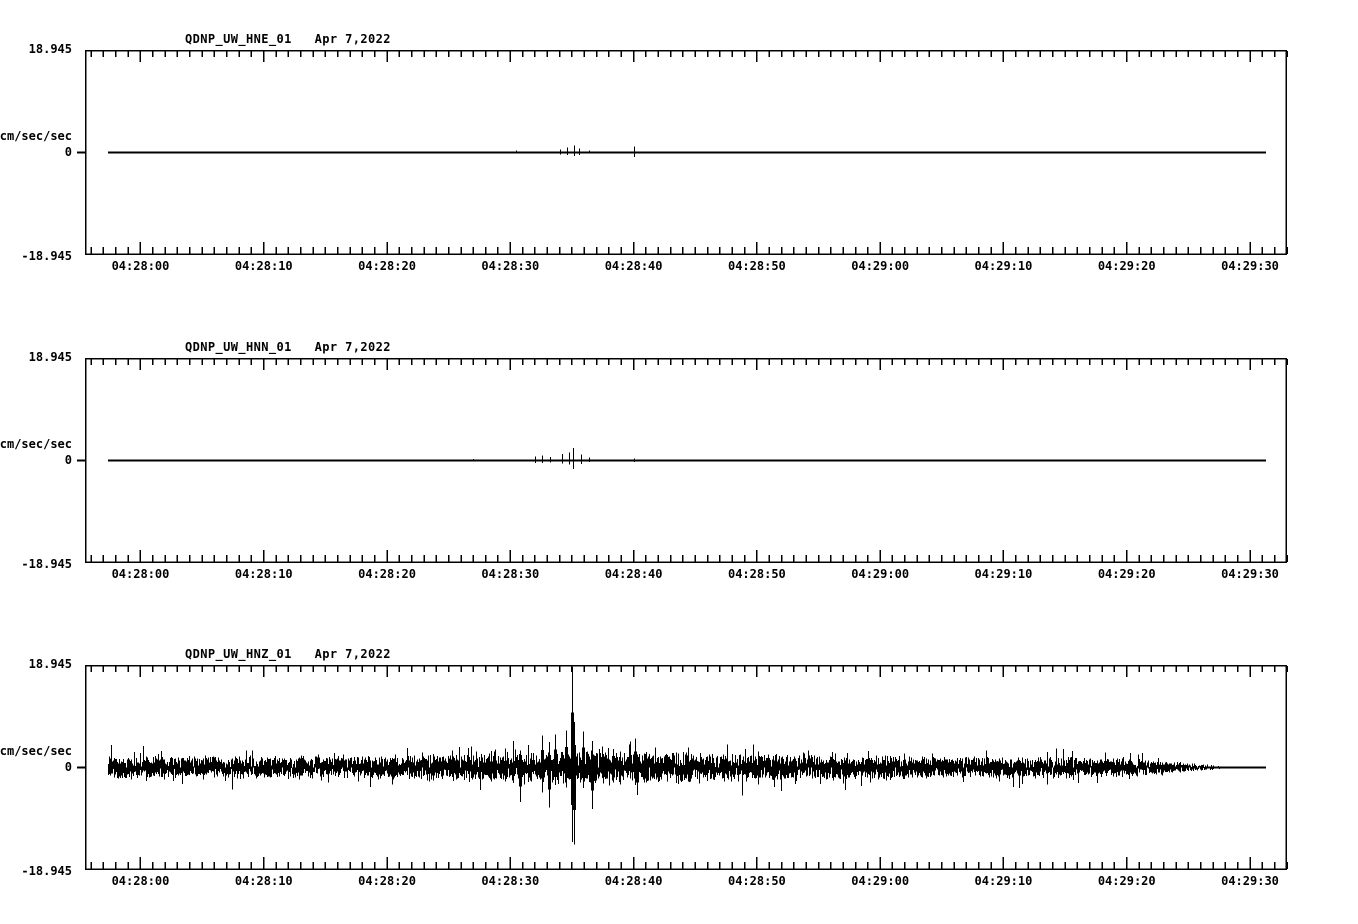 This screenshot has width=1358, height=924. I want to click on panel-title-hnz: QDNP_UW_HNZ_01 Apr 7,2022, so click(288, 654).